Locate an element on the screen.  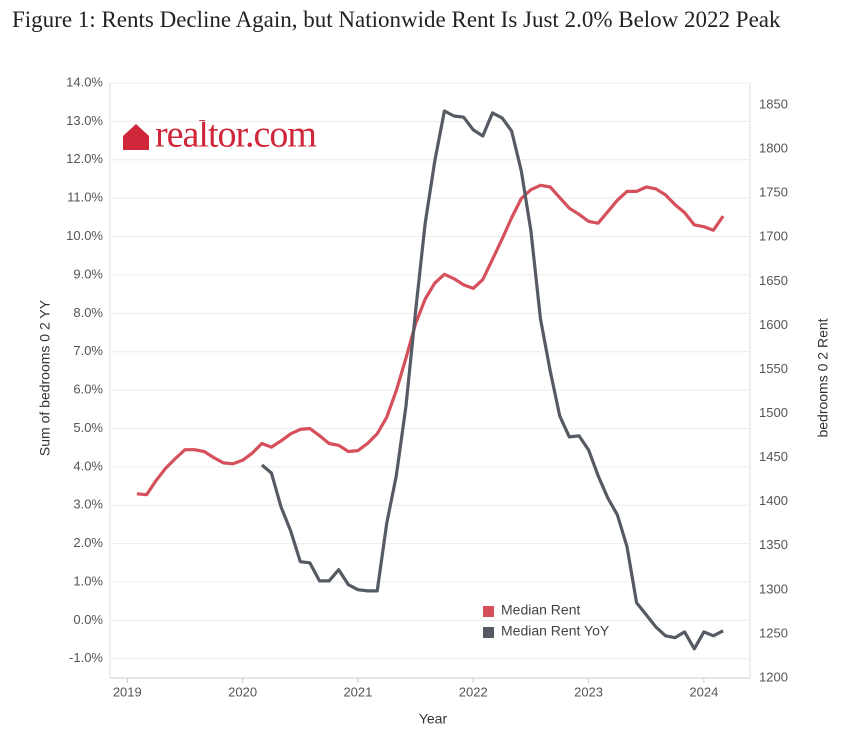
y2-tick-label: 1850 is located at coordinates (773, 103).